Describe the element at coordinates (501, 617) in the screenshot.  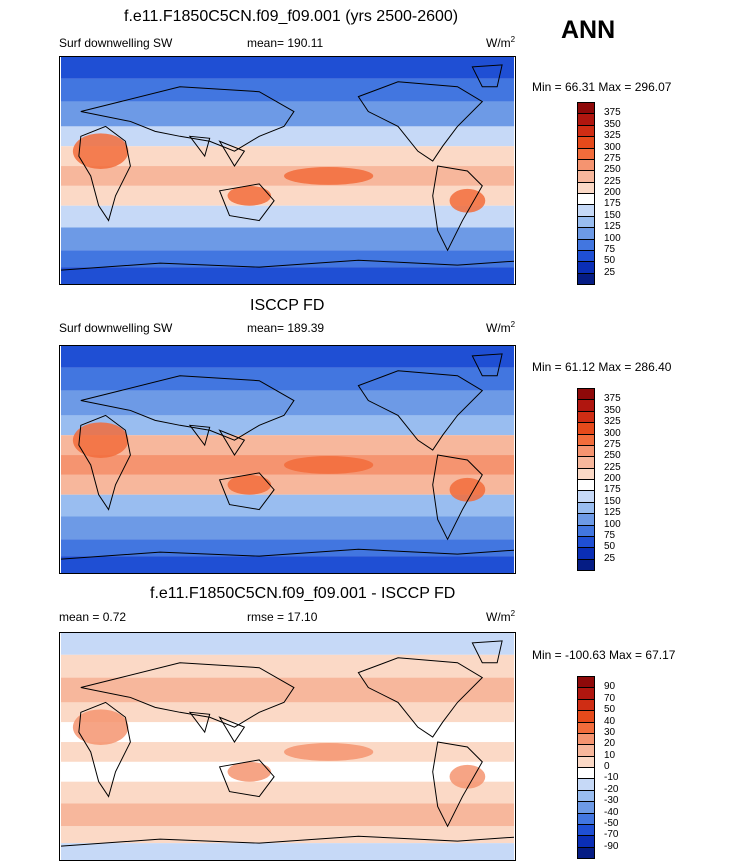
I see `panel-3-unit-label: W/m2` at that location.